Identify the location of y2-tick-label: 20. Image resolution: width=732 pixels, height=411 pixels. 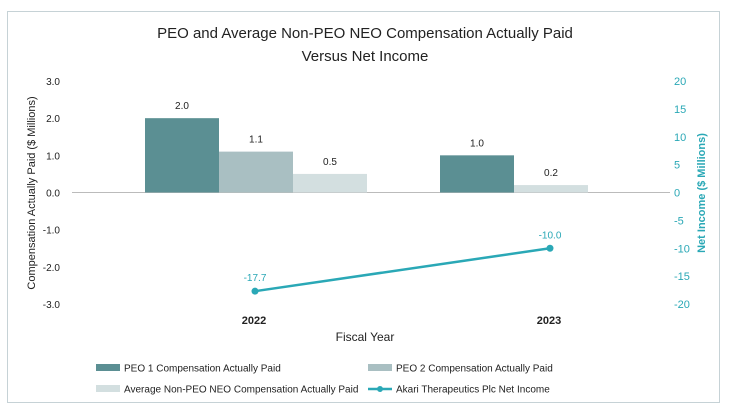
(680, 82).